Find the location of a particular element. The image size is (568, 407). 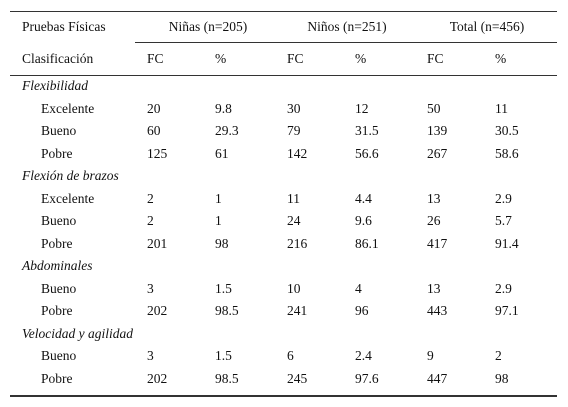

cell: 58.6 is located at coordinates (507, 153).